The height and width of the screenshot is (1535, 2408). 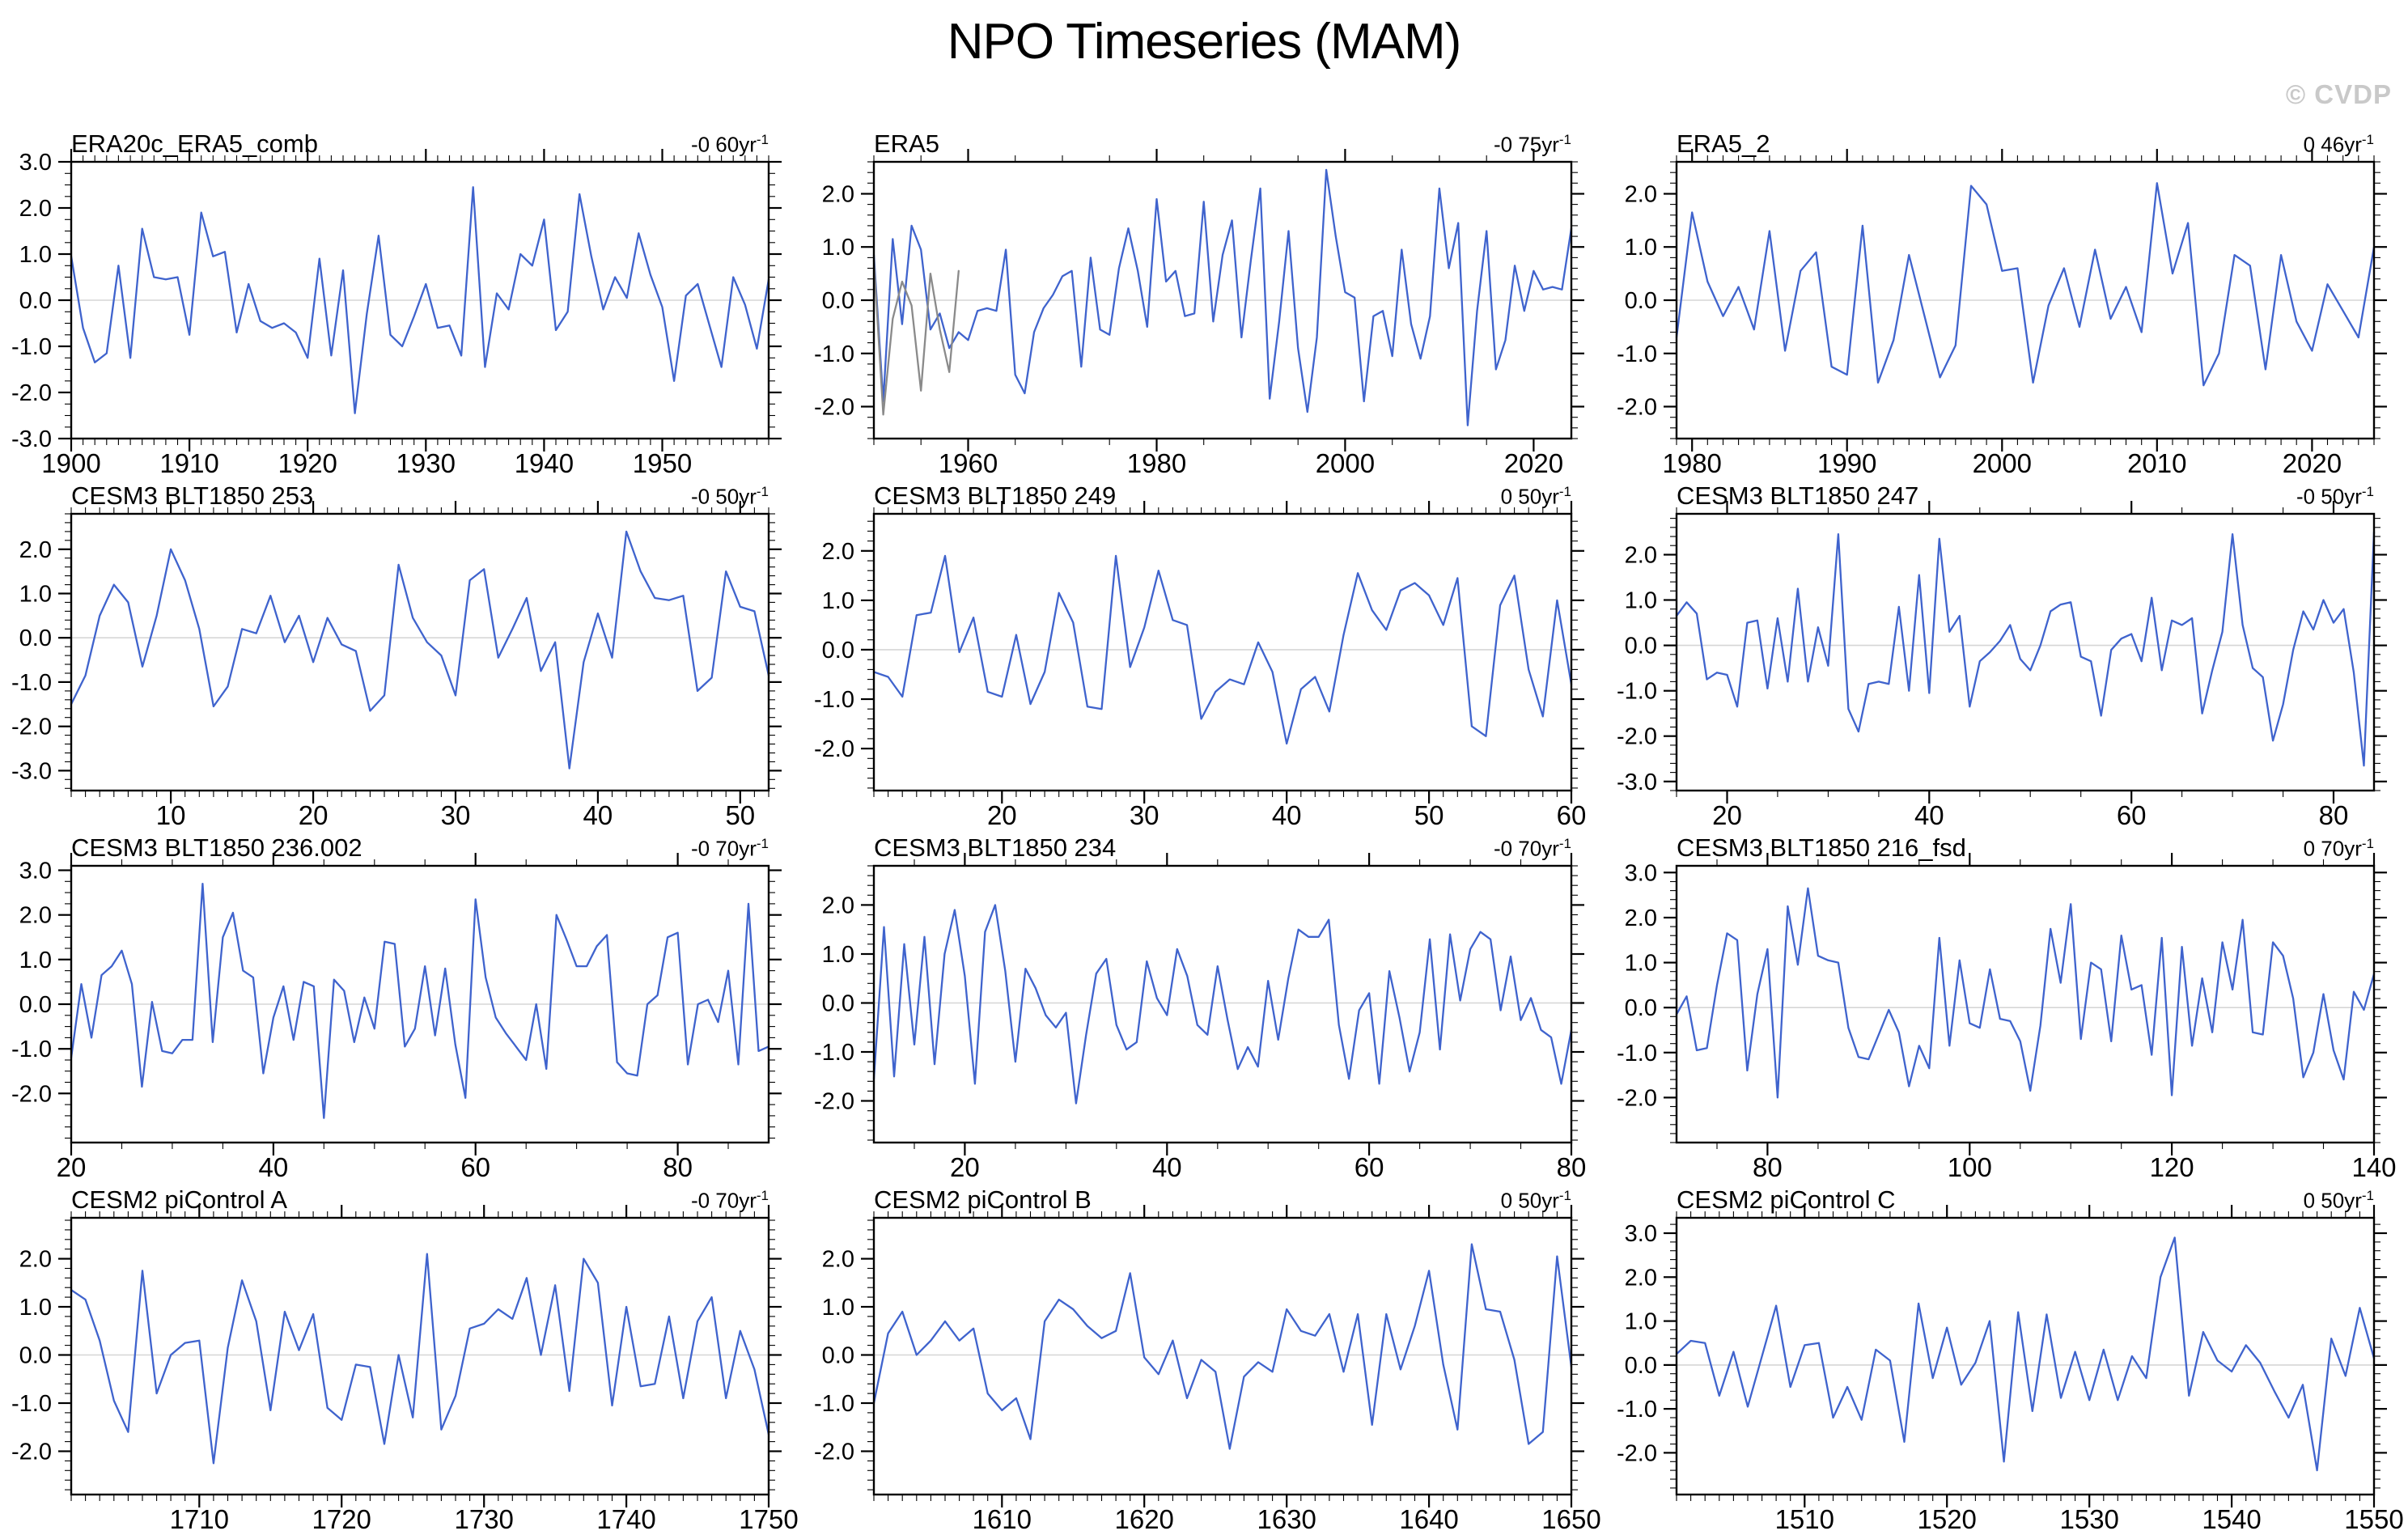 What do you see at coordinates (341, 1517) in the screenshot?
I see `x-tick-label: 1720` at bounding box center [341, 1517].